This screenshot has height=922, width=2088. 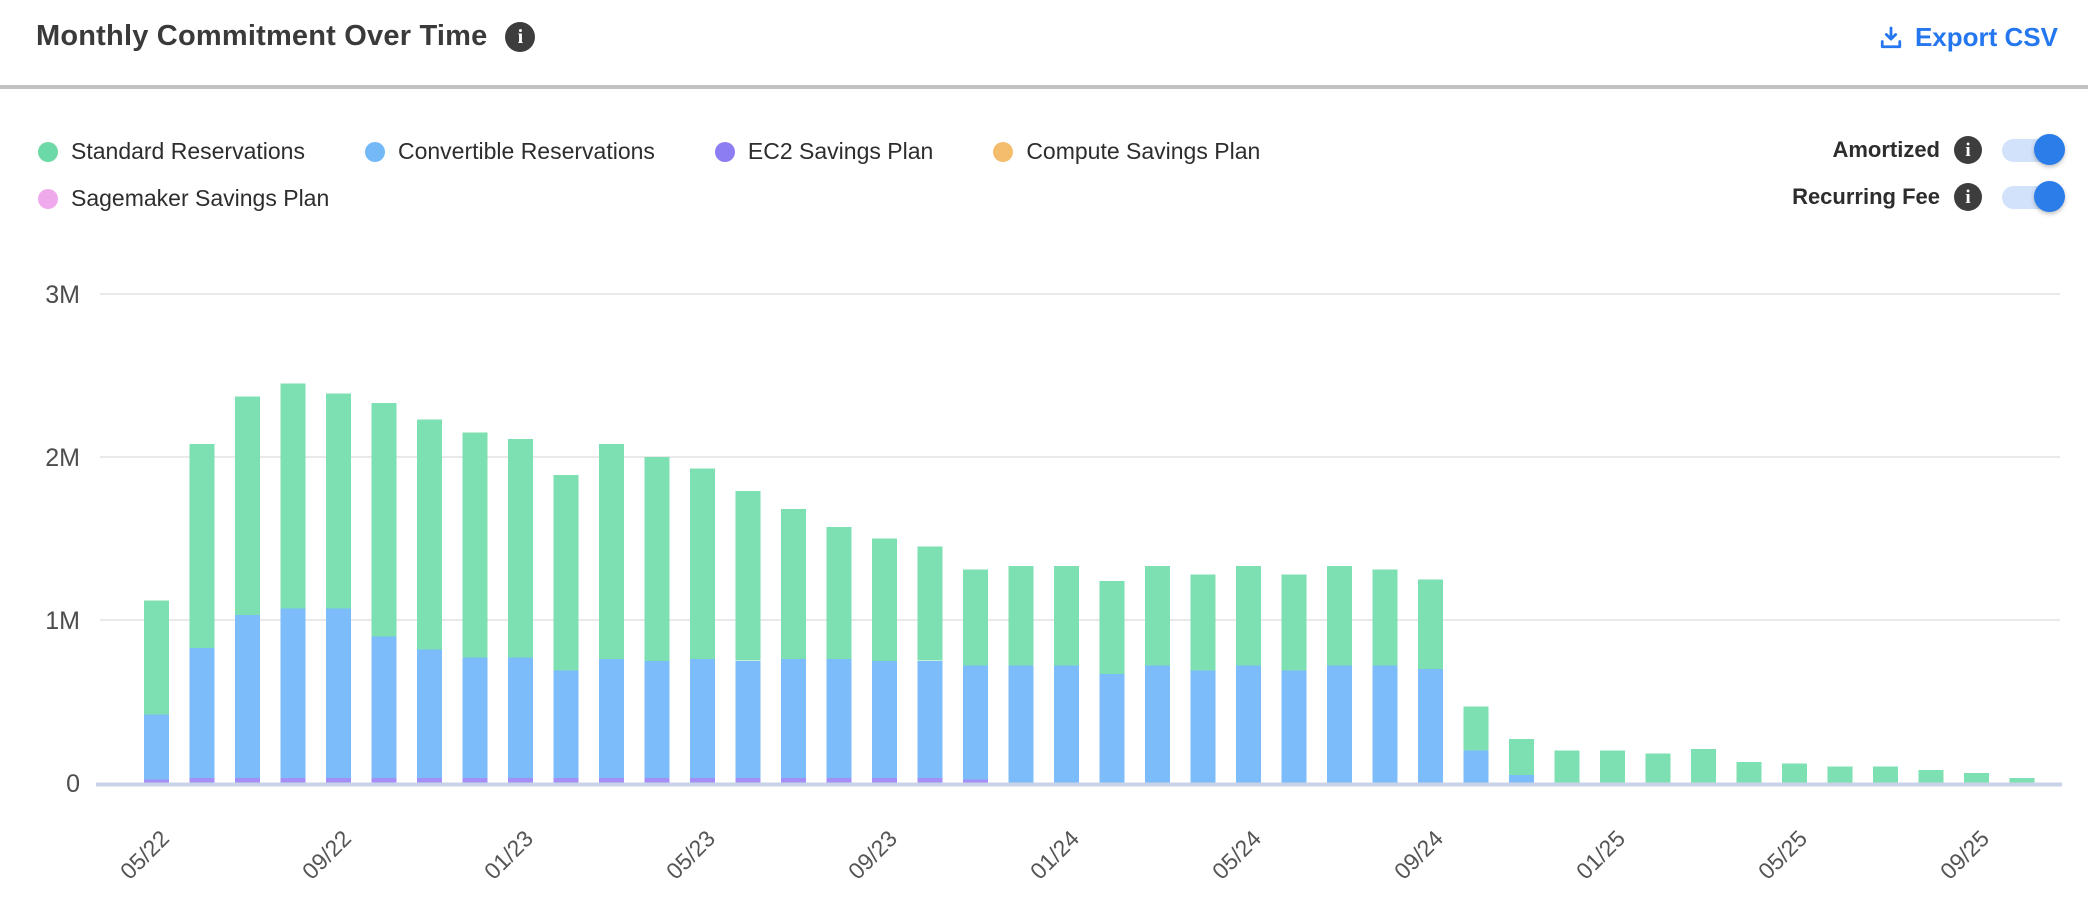 I want to click on bar-07/22-convertible-reservations, so click(x=247, y=697).